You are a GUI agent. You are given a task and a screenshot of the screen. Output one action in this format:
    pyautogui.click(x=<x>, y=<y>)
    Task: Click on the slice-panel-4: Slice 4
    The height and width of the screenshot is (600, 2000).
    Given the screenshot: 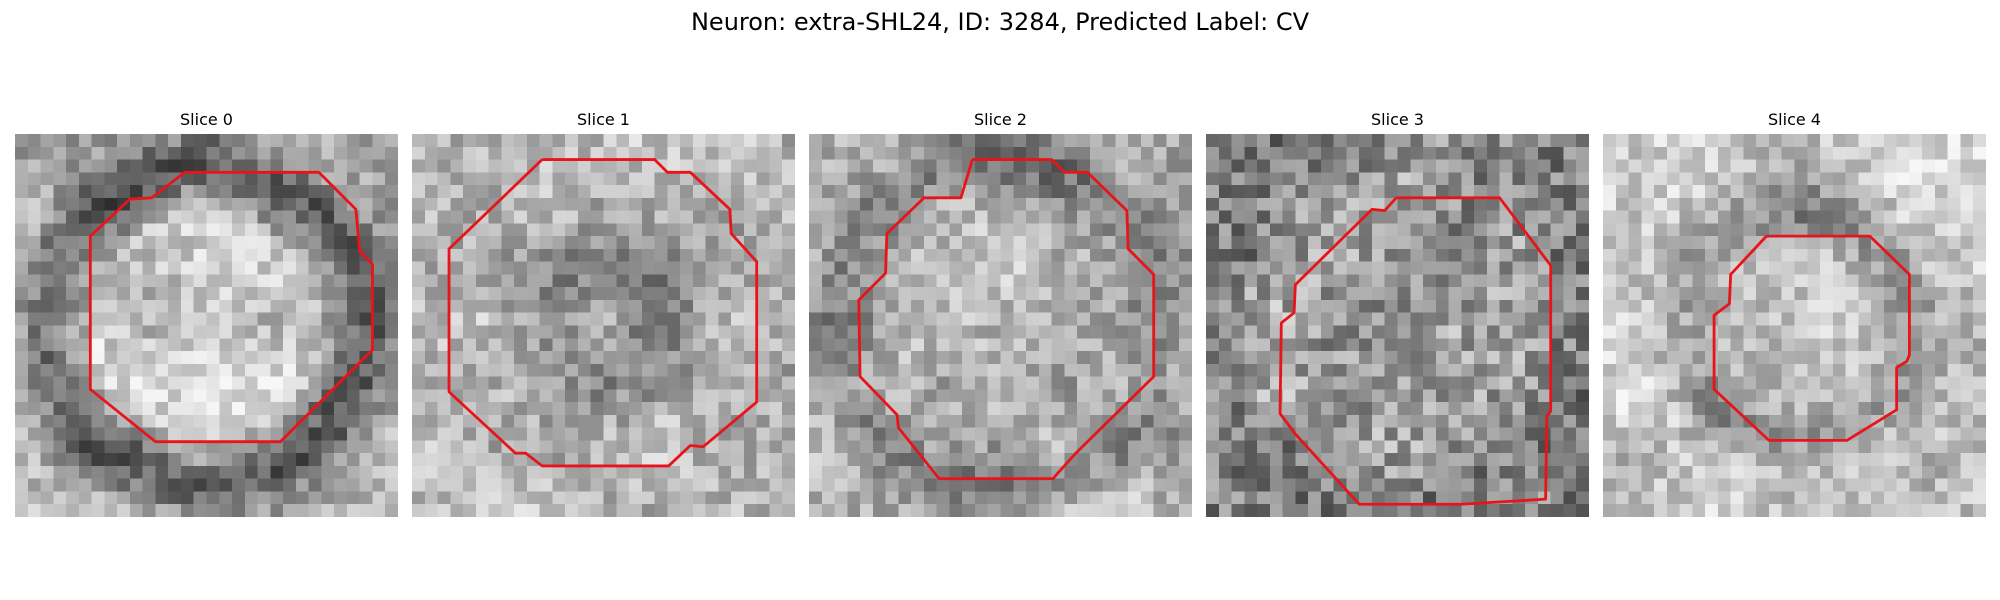 What is the action you would take?
    pyautogui.click(x=1794, y=312)
    